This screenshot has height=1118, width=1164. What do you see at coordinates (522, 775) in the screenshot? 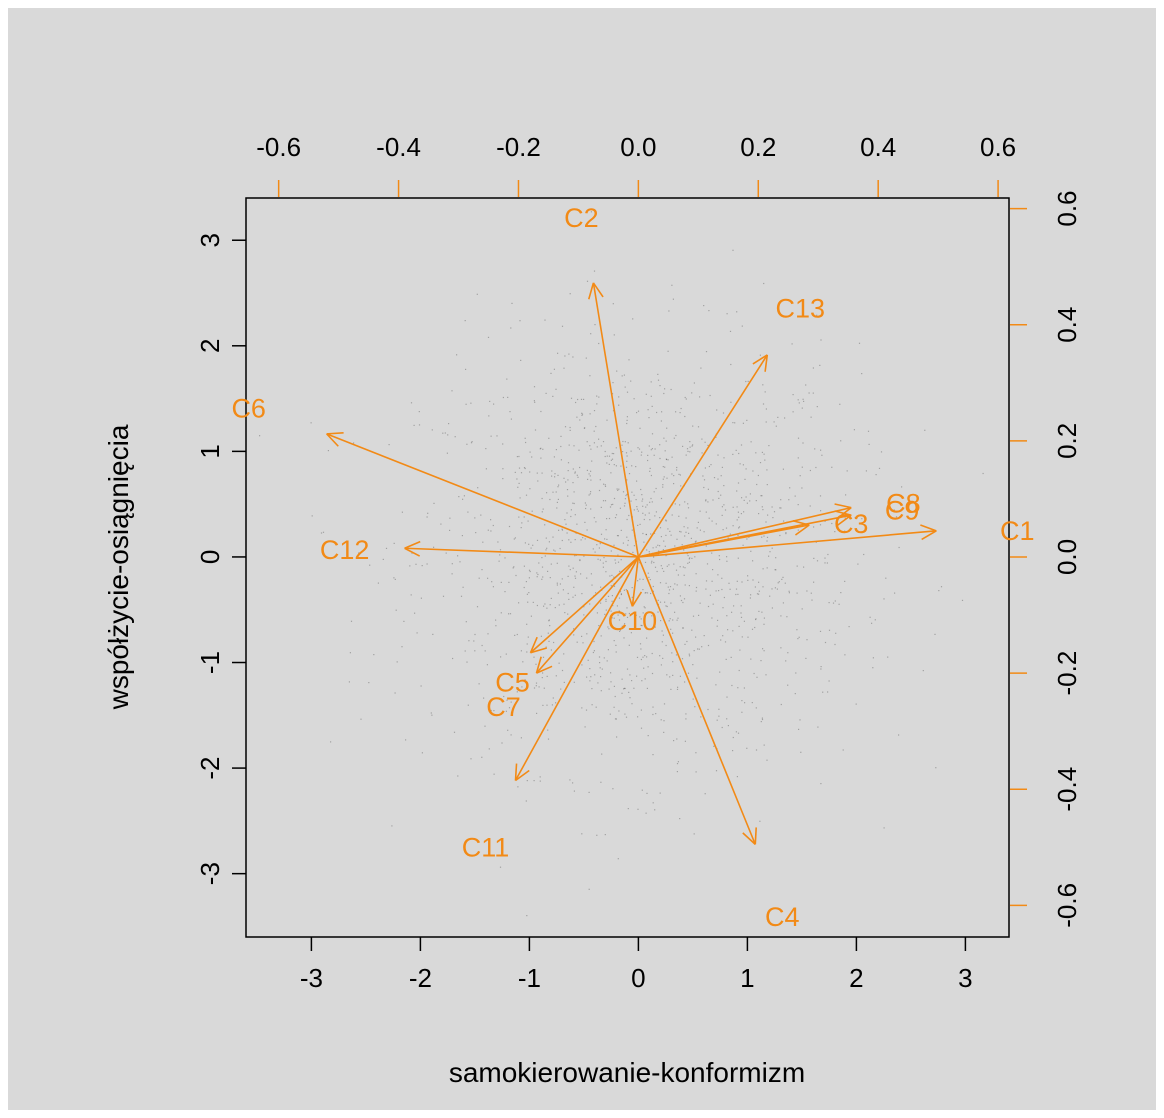
I see `arrow-head-c11` at bounding box center [522, 775].